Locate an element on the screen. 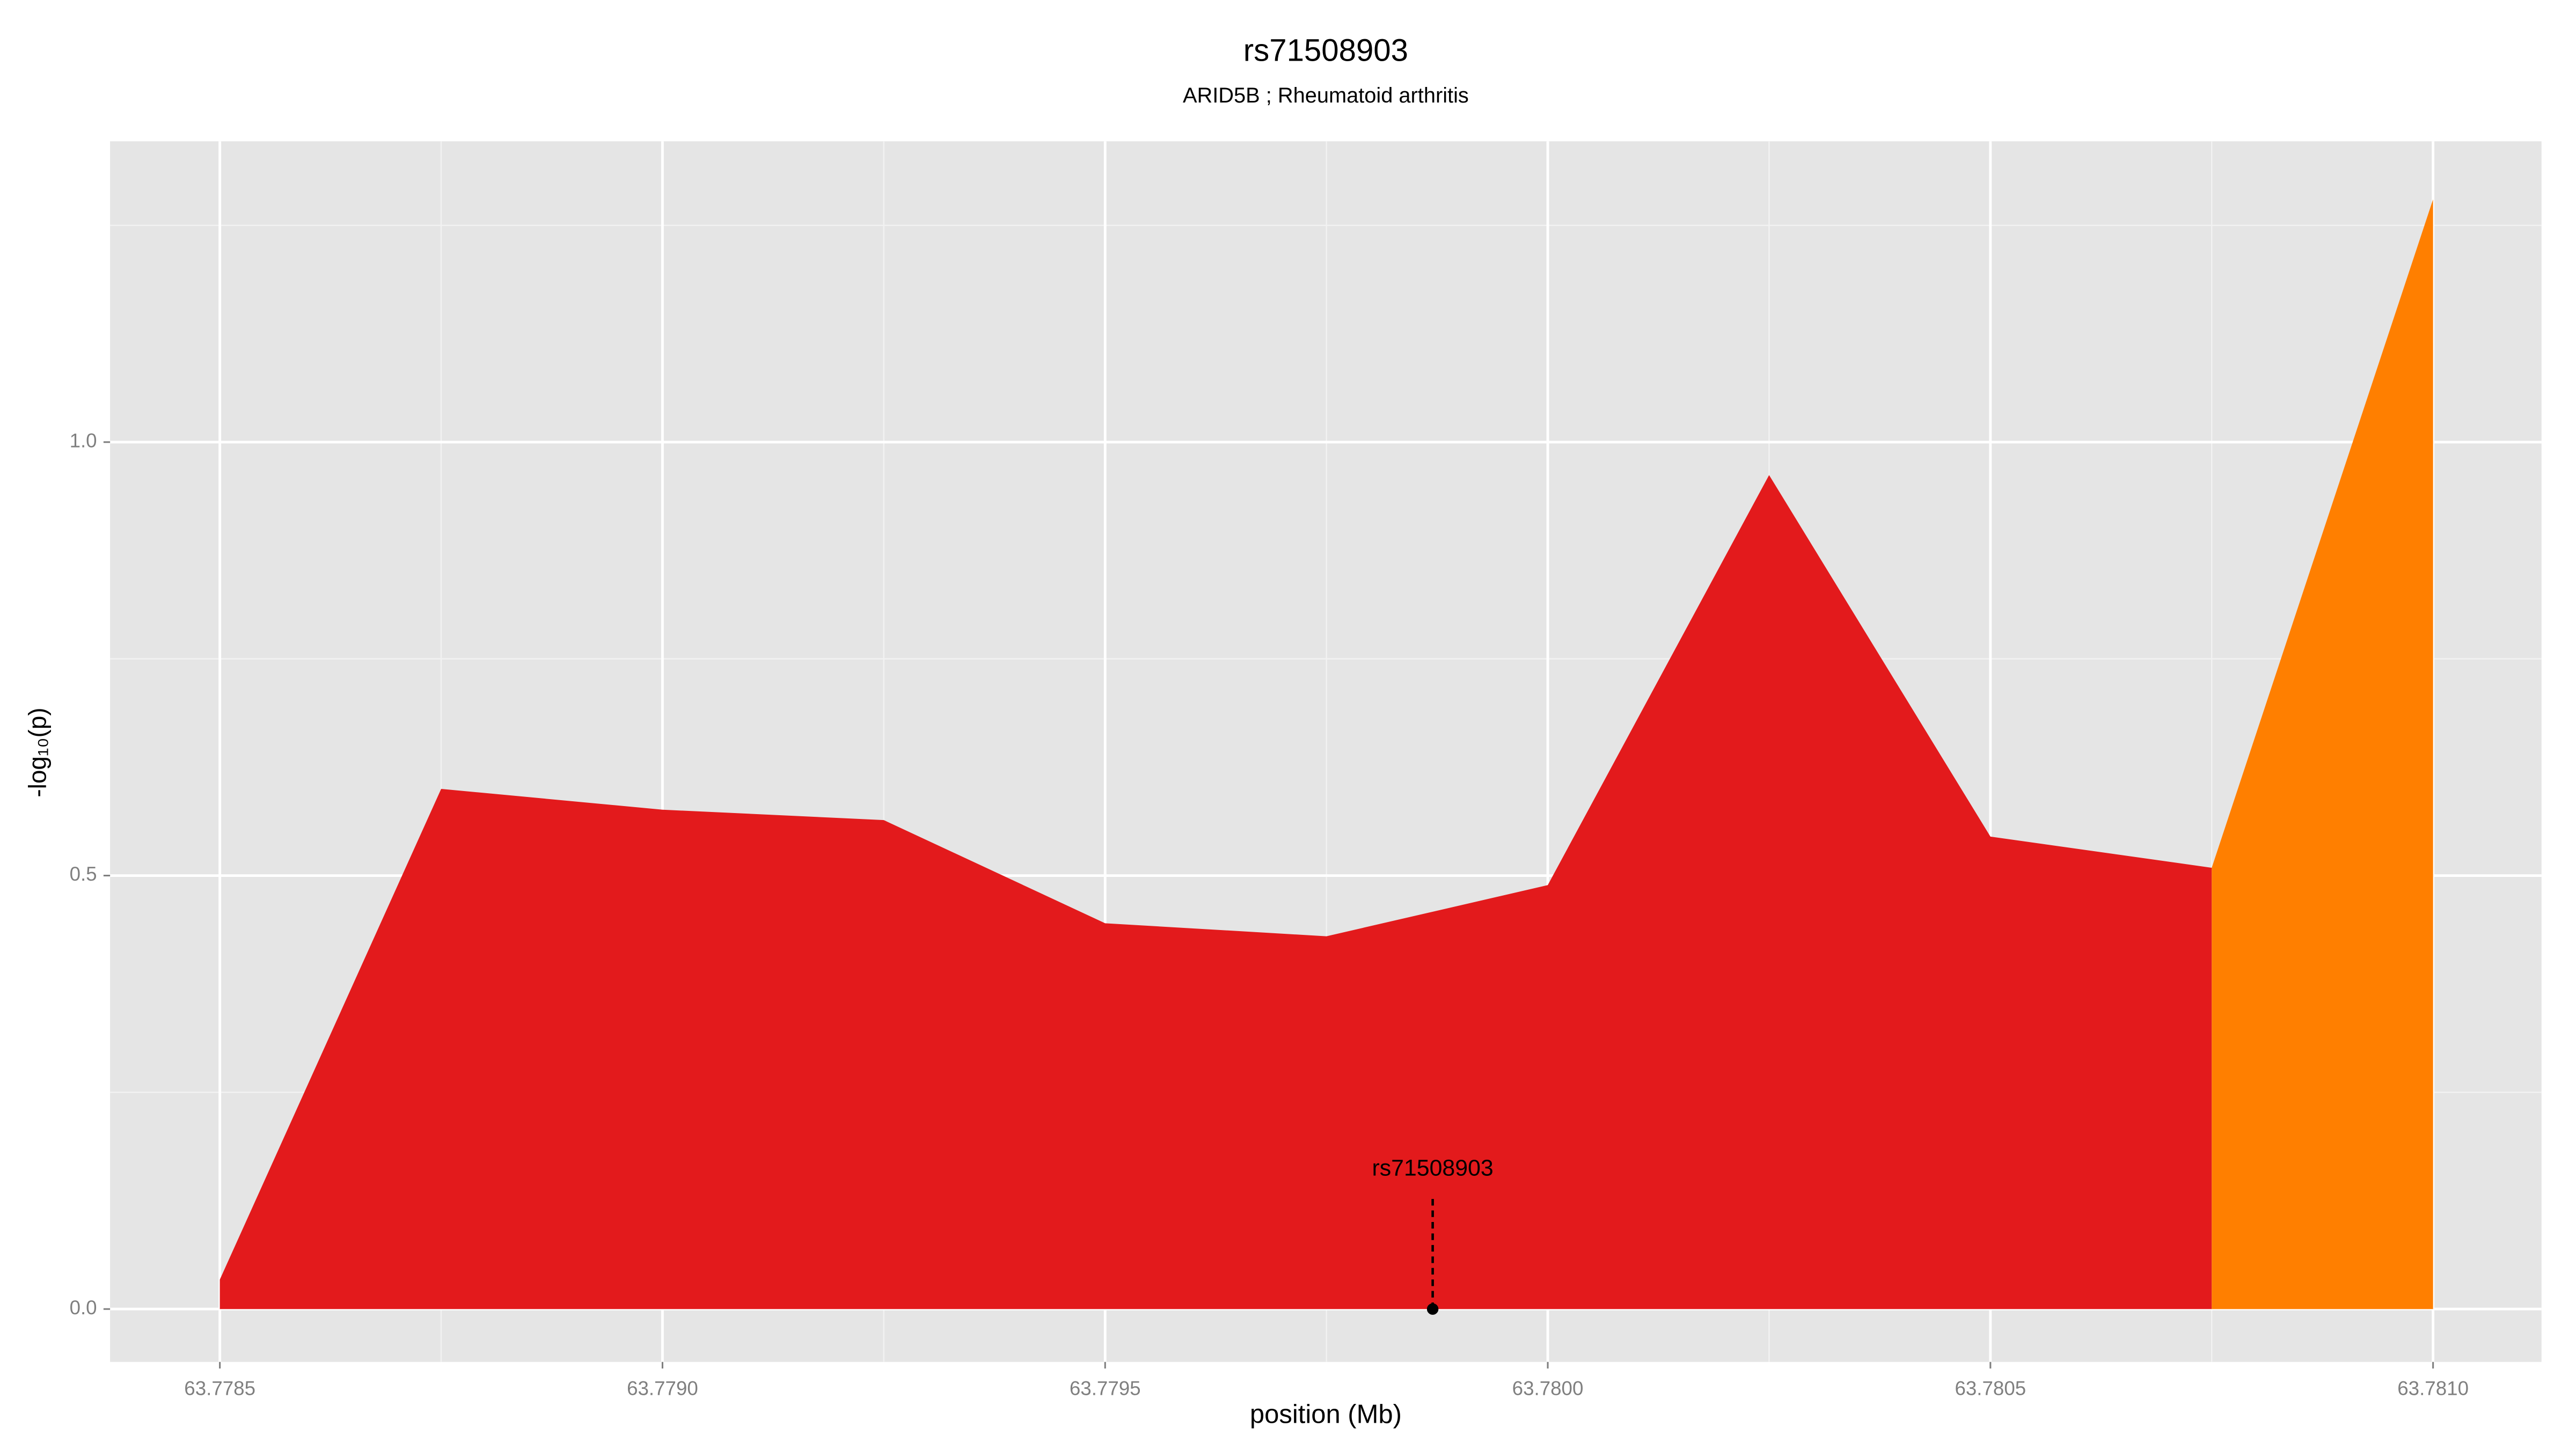 The height and width of the screenshot is (1449, 2576). x-tick-label: 63.7795 is located at coordinates (1105, 1388).